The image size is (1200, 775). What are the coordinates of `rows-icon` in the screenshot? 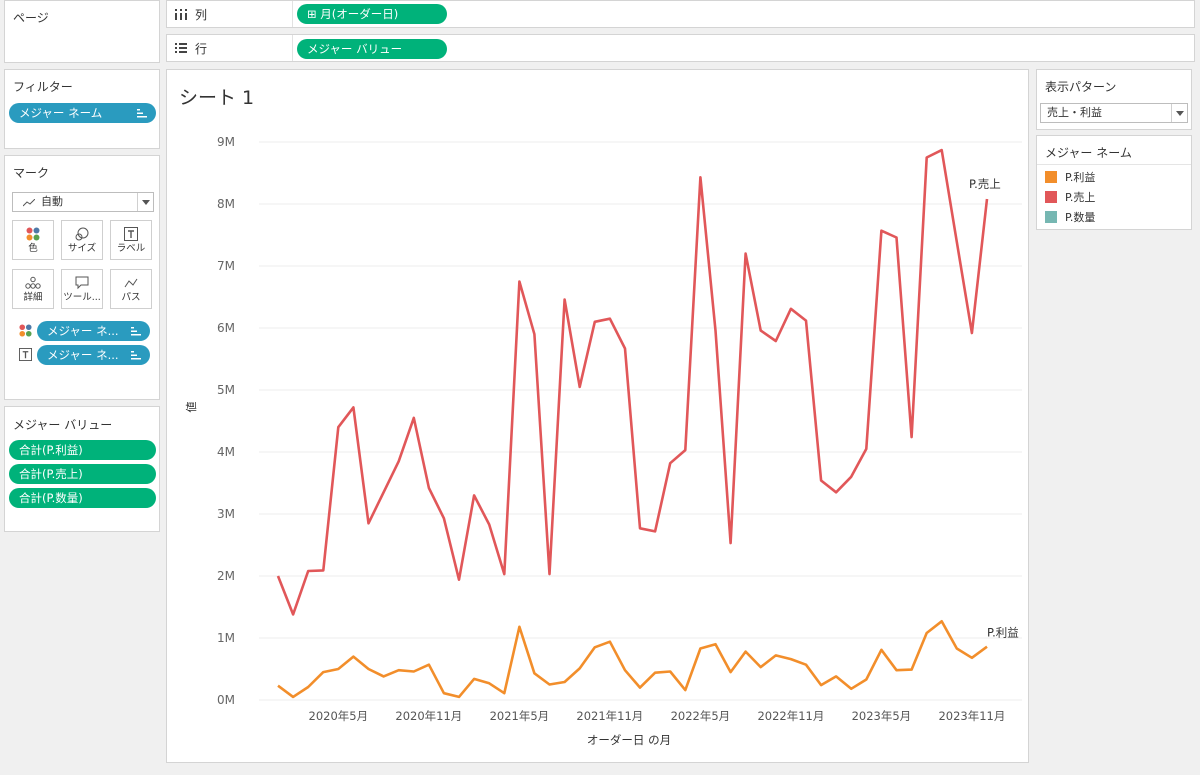 It's located at (181, 48).